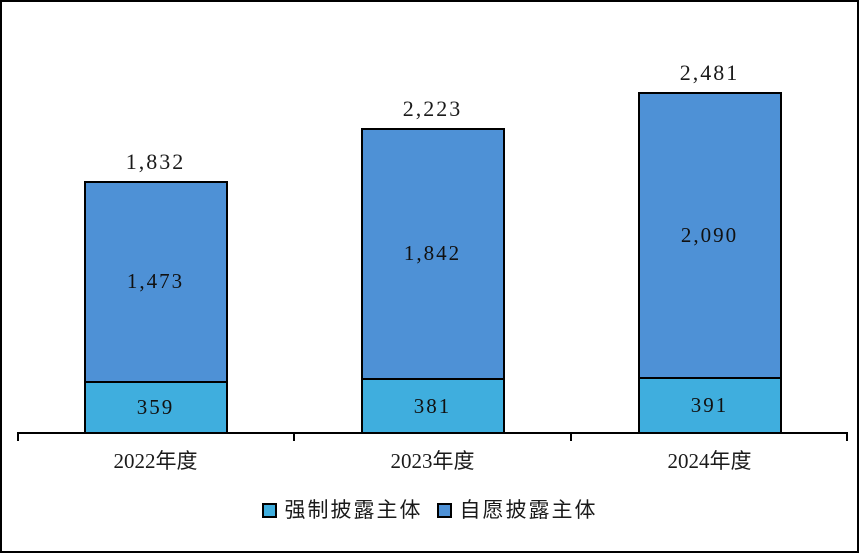 This screenshot has height=553, width=859. I want to click on bar-segment-voluntary: 1,842, so click(432, 255).